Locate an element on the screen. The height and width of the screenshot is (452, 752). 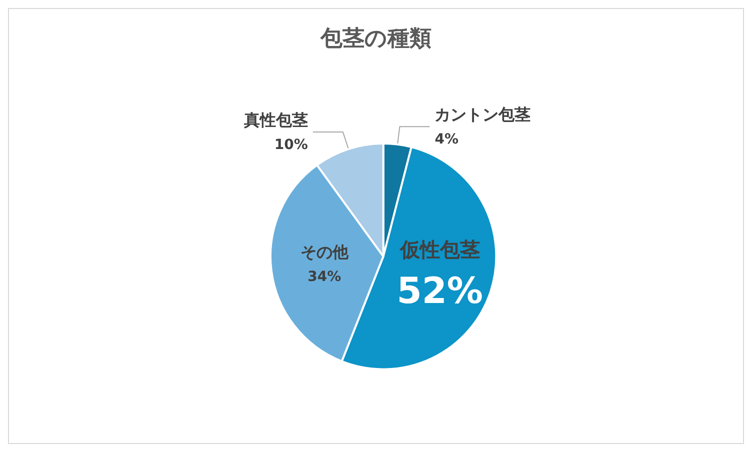
slice-label: 真性包茎 is located at coordinates (275, 120).